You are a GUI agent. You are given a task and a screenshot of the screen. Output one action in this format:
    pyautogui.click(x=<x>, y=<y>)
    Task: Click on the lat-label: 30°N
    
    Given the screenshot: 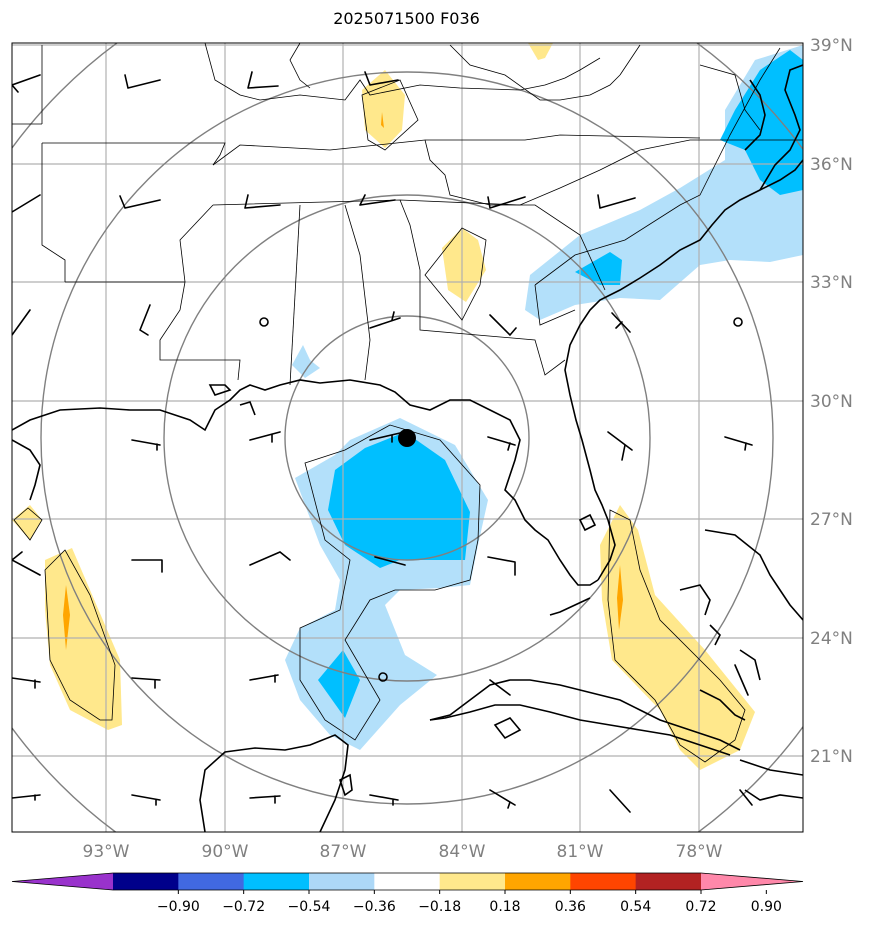 What is the action you would take?
    pyautogui.click(x=831, y=402)
    